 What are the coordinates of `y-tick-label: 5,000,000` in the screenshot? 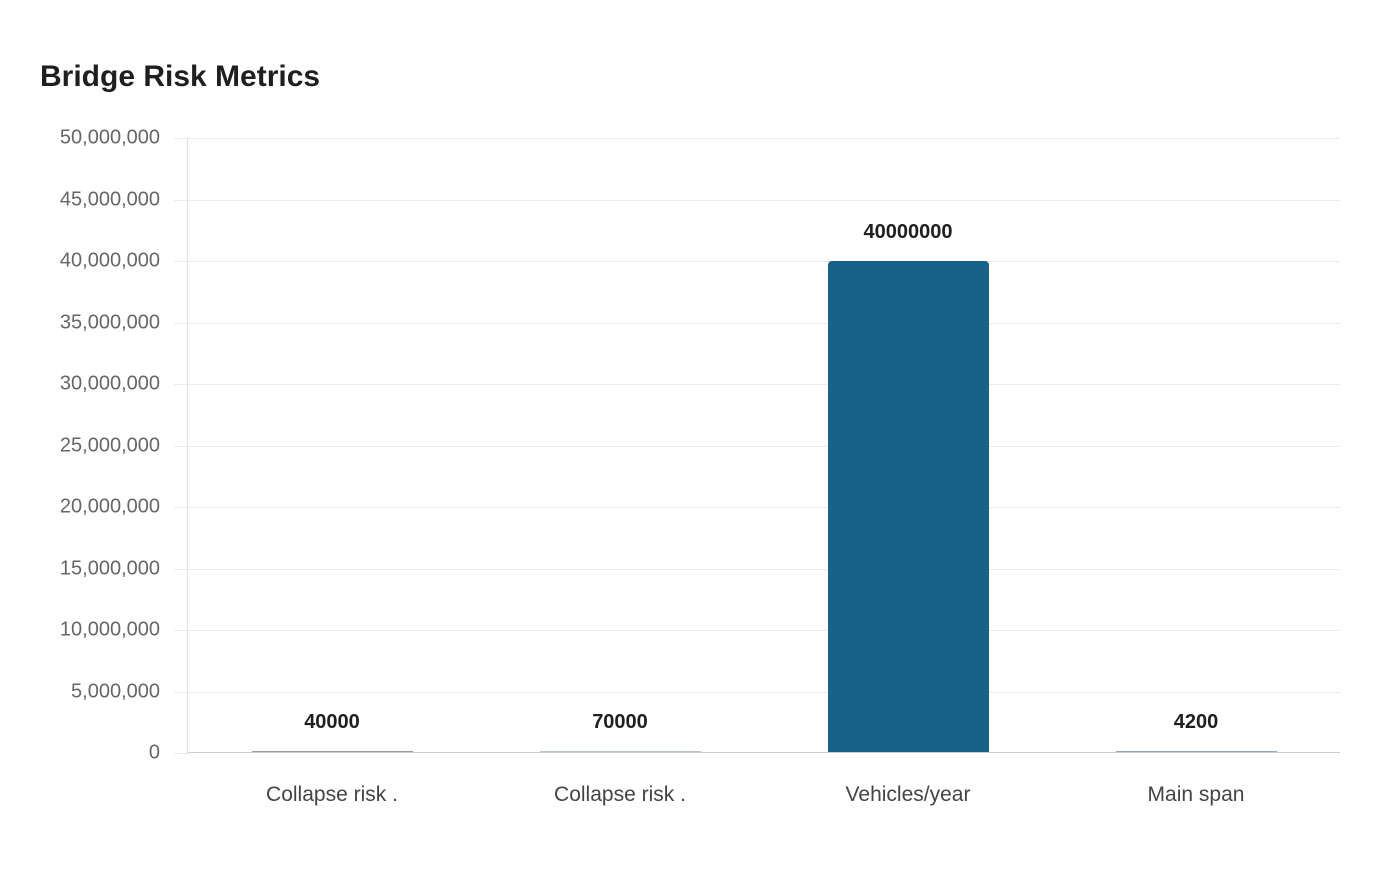 It's located at (115, 691).